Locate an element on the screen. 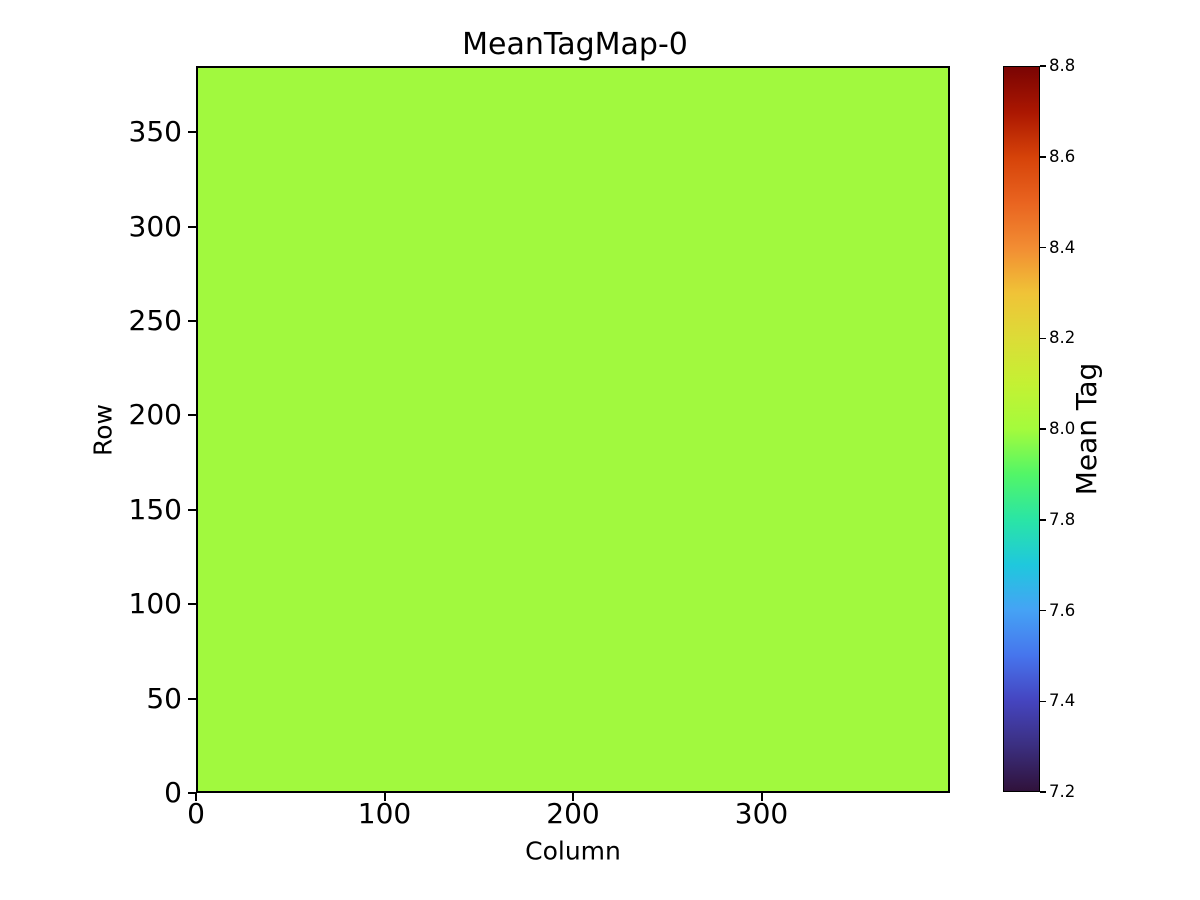 This screenshot has height=900, width=1200. chart-title: MeanTagMap-0 is located at coordinates (575, 44).